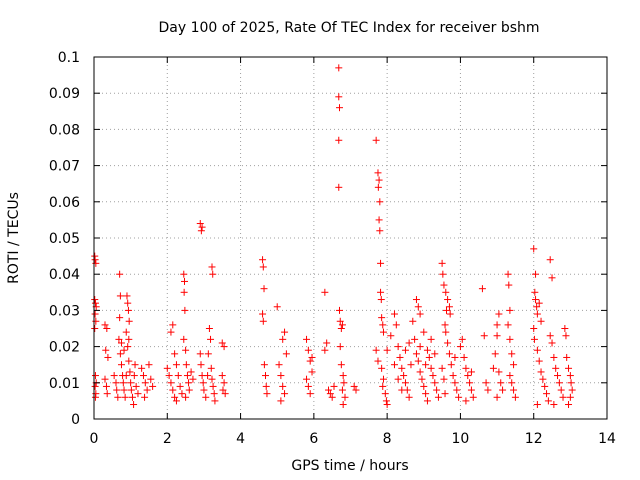 This screenshot has width=640, height=480. What do you see at coordinates (64, 239) in the screenshot?
I see `y-tick-label: 0.05` at bounding box center [64, 239].